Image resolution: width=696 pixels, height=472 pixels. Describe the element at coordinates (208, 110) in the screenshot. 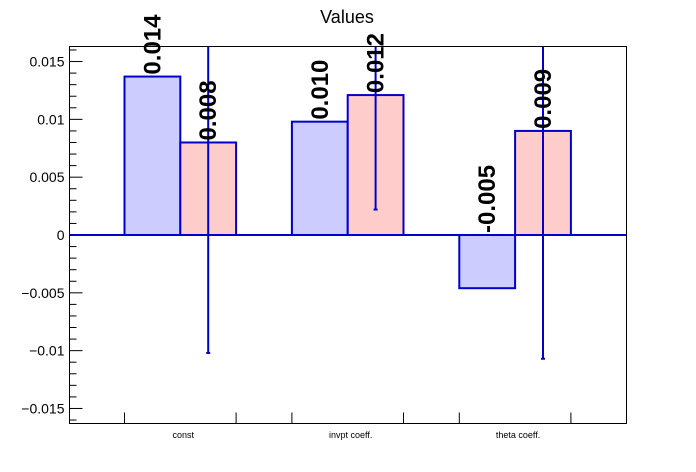

I see `data-label: 0.008` at that location.